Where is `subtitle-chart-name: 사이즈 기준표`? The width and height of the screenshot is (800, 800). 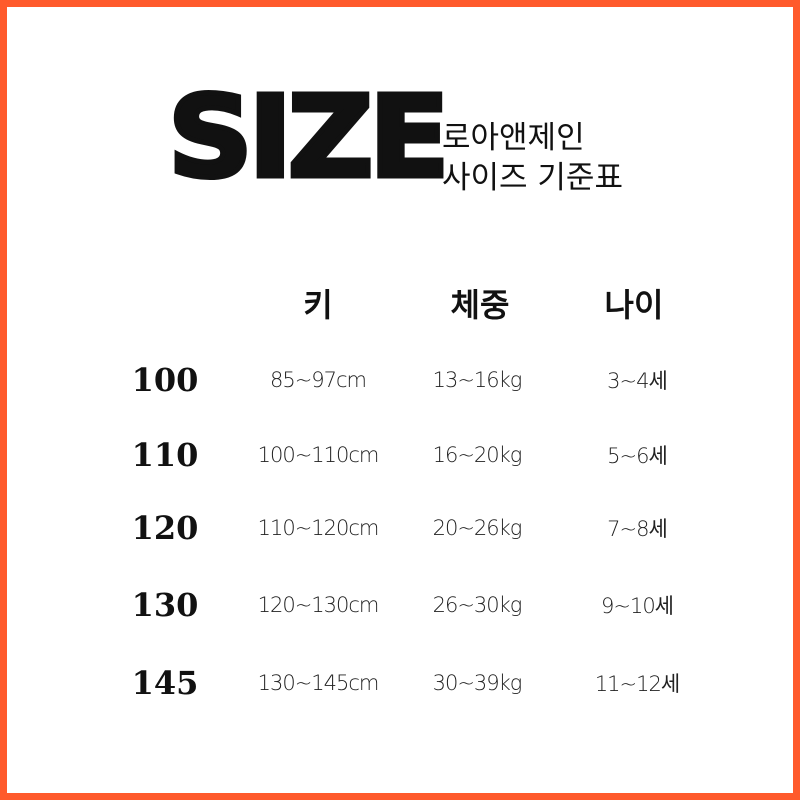
subtitle-chart-name: 사이즈 기준표 is located at coordinates (532, 178).